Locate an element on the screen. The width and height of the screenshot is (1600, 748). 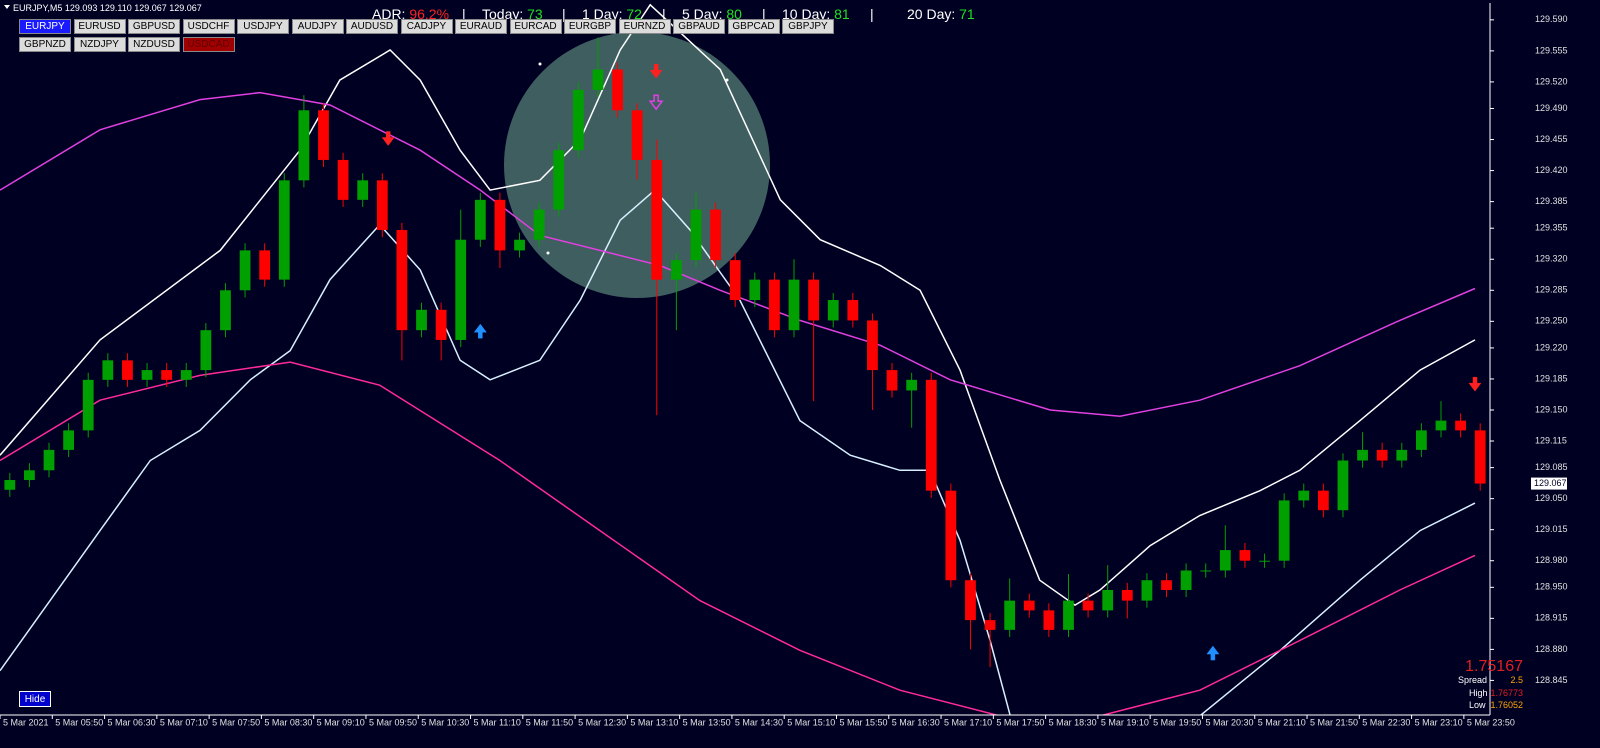
symbol-button: USDCHF is located at coordinates (208, 26).